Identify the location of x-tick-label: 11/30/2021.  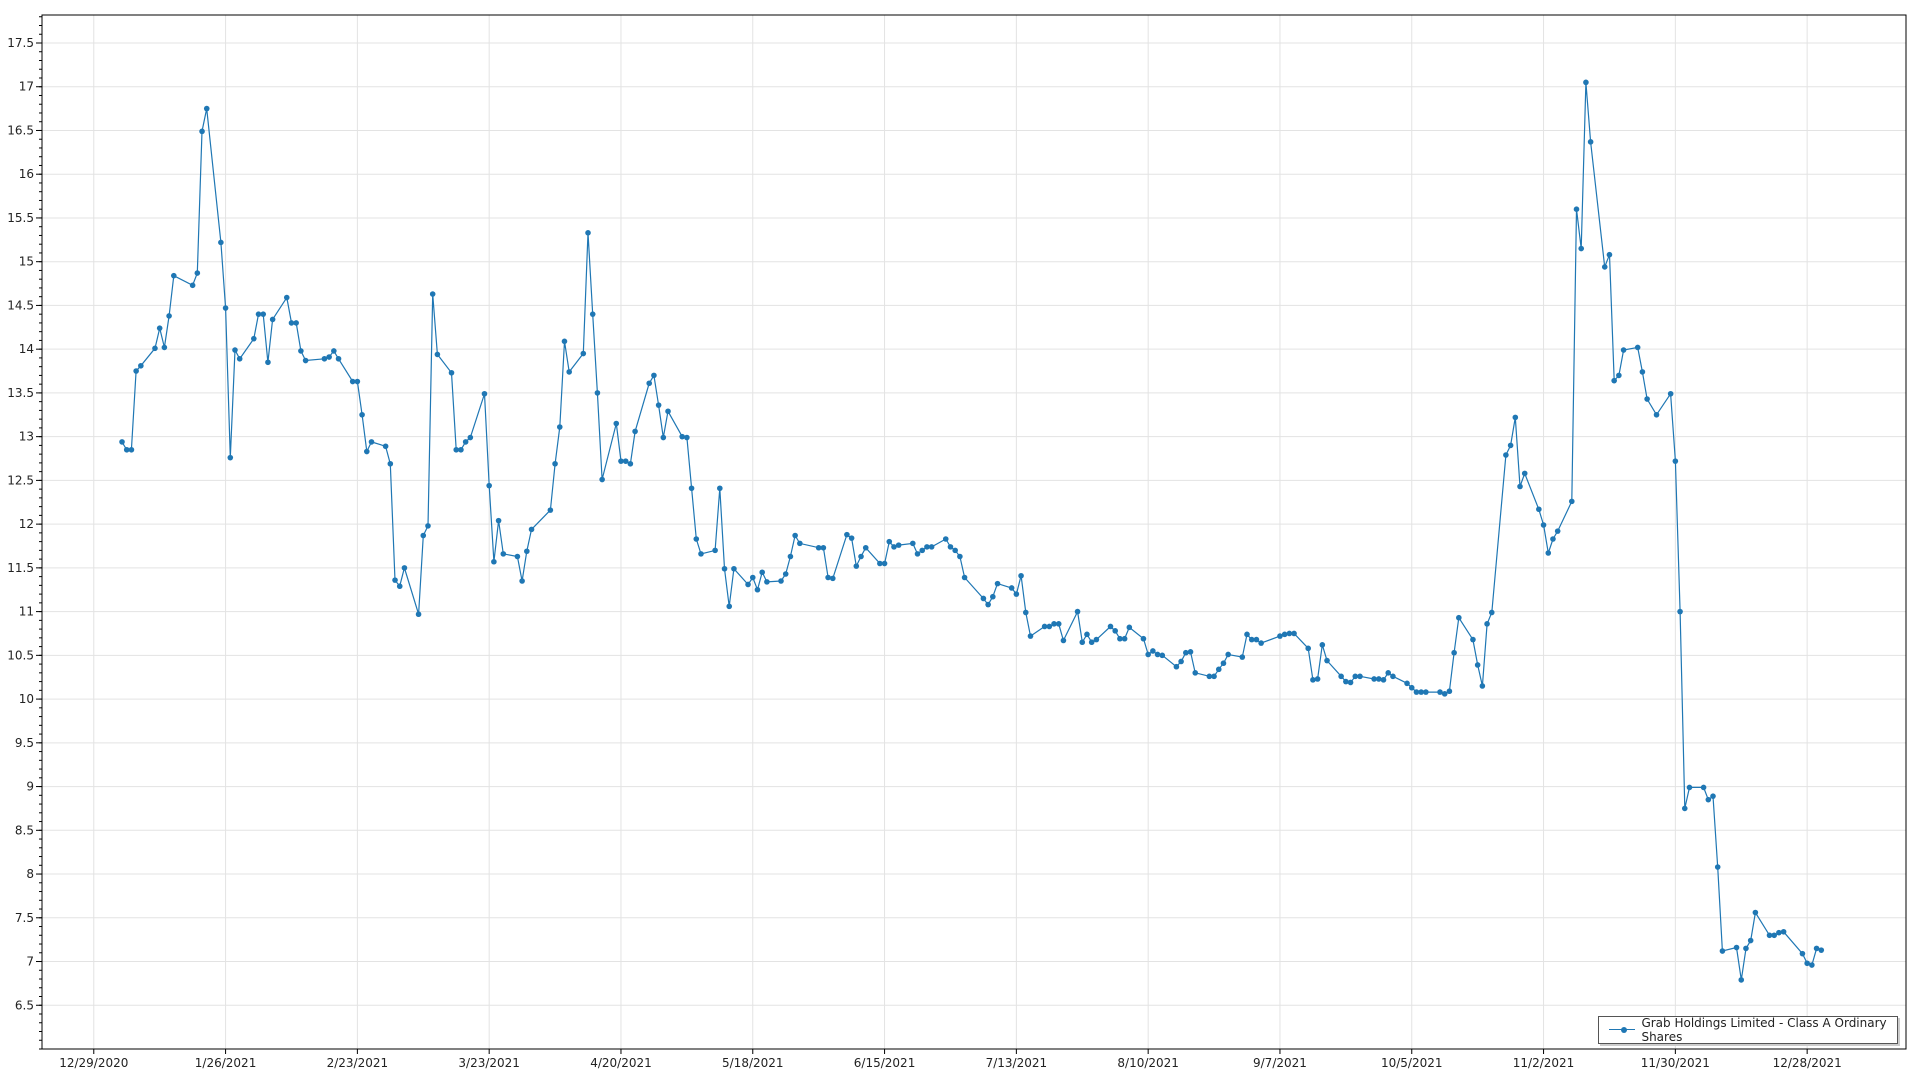
(1675, 1063).